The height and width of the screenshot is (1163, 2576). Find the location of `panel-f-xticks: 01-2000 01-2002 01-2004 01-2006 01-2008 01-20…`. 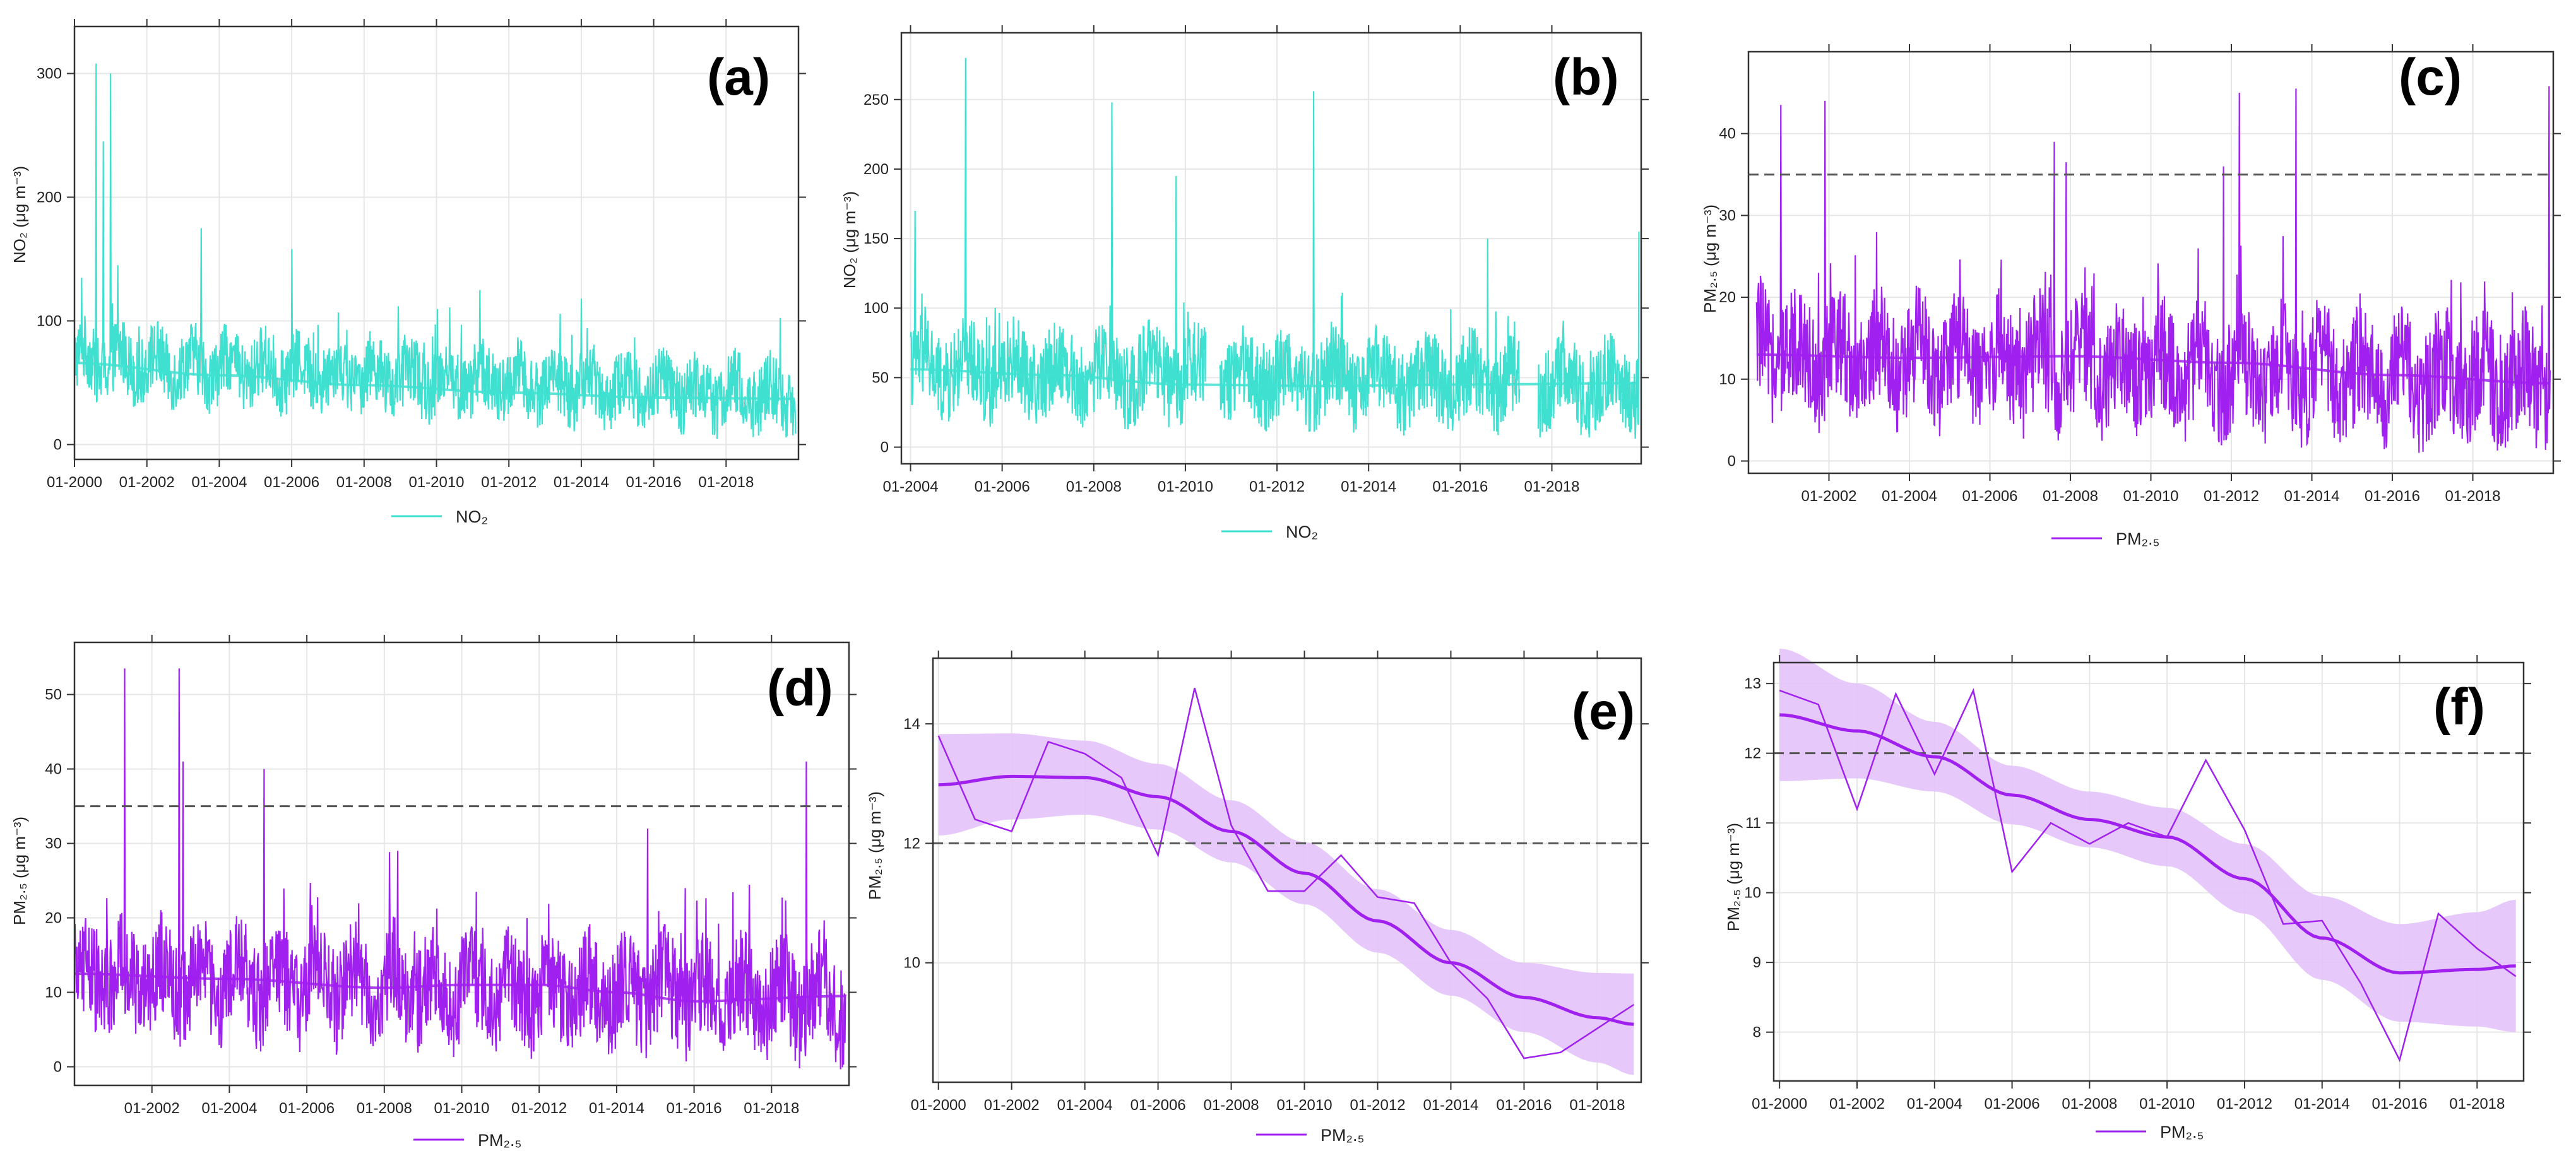

panel-f-xticks: 01-2000 01-2002 01-2004 01-2006 01-2008 01-20… is located at coordinates (2128, 884).